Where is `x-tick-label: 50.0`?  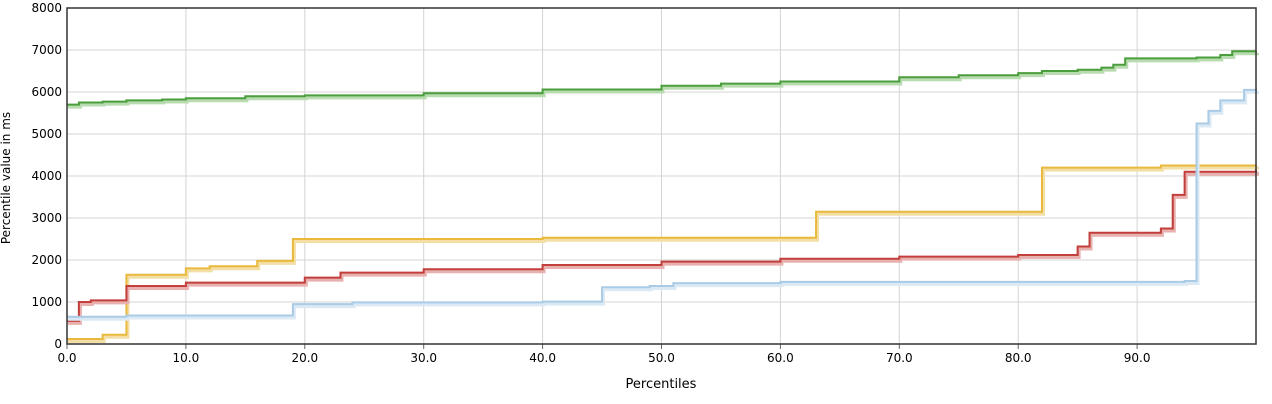 x-tick-label: 50.0 is located at coordinates (661, 358).